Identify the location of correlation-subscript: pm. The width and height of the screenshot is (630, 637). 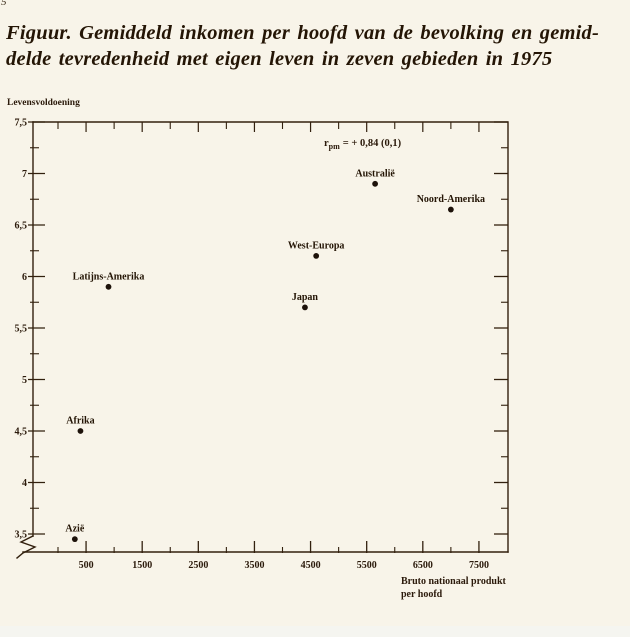
(334, 147).